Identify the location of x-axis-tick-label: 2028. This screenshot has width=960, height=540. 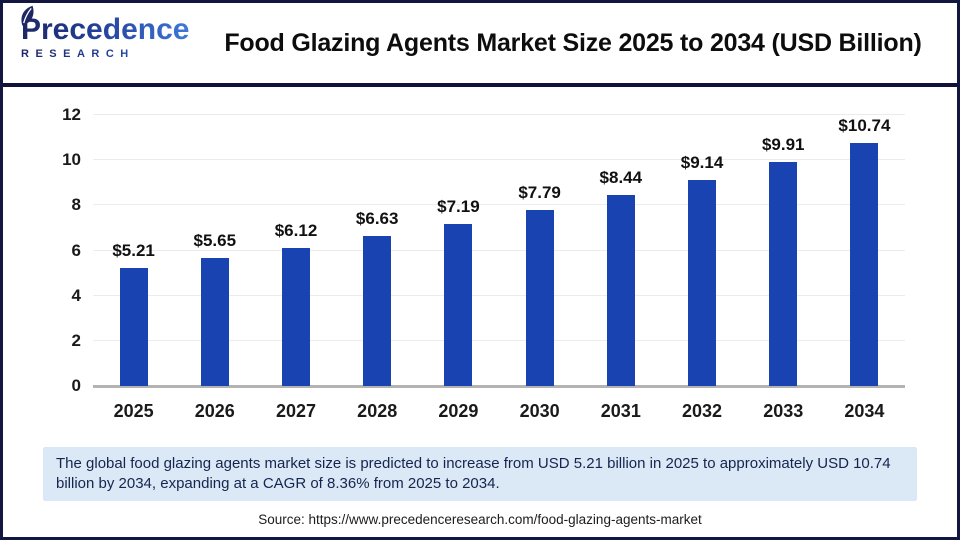
(377, 411).